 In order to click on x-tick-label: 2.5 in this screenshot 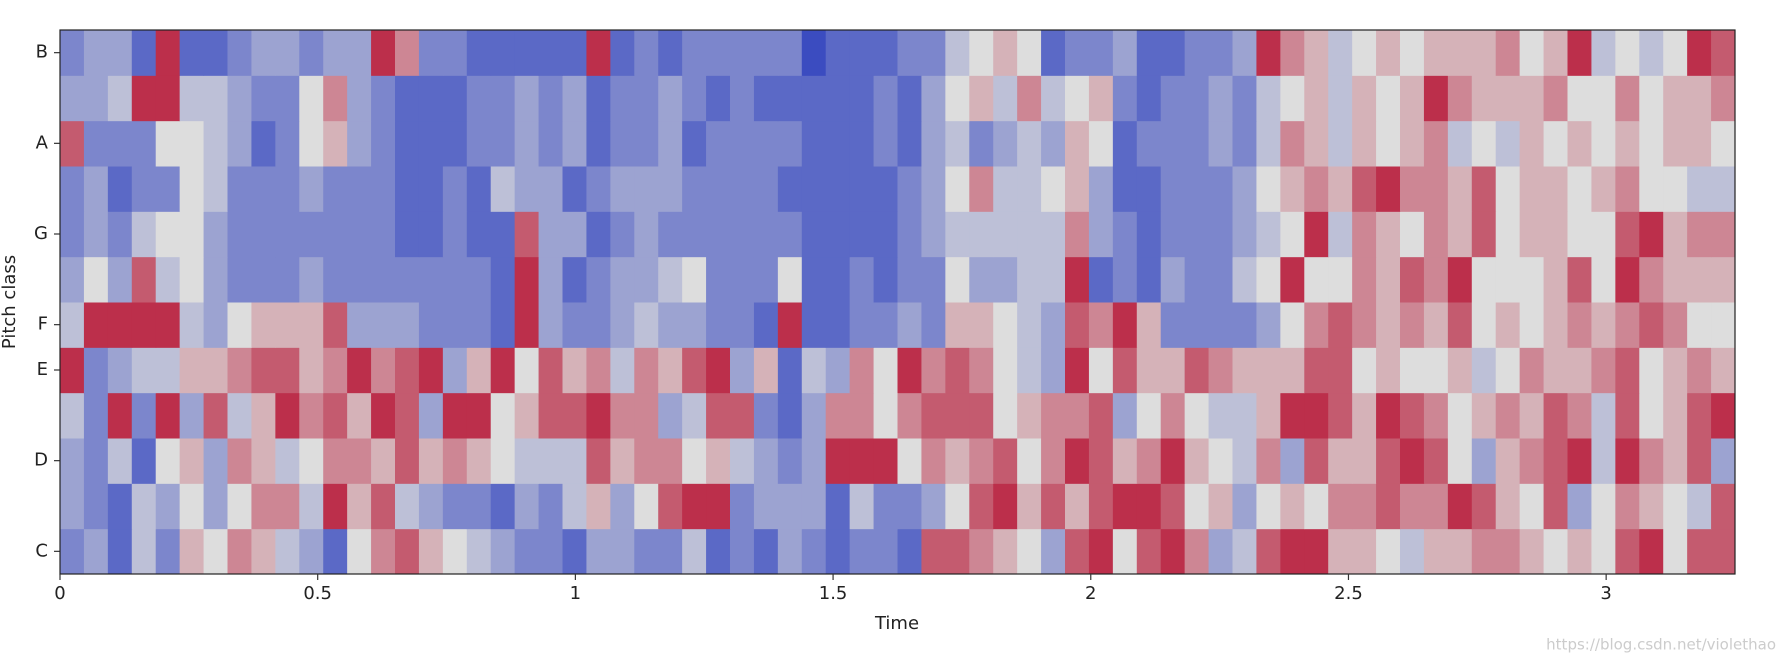, I will do `click(1348, 593)`.